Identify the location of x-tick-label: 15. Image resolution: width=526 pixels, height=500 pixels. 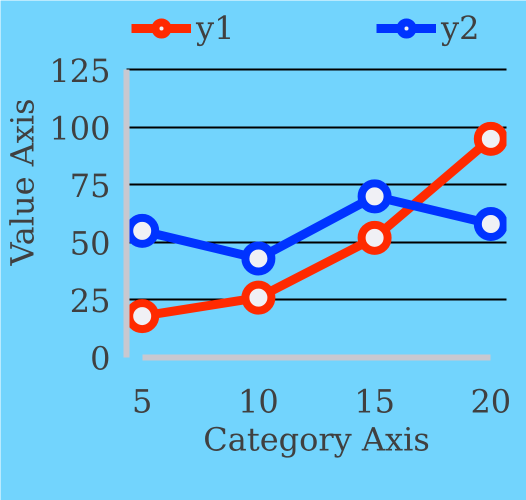
(374, 401).